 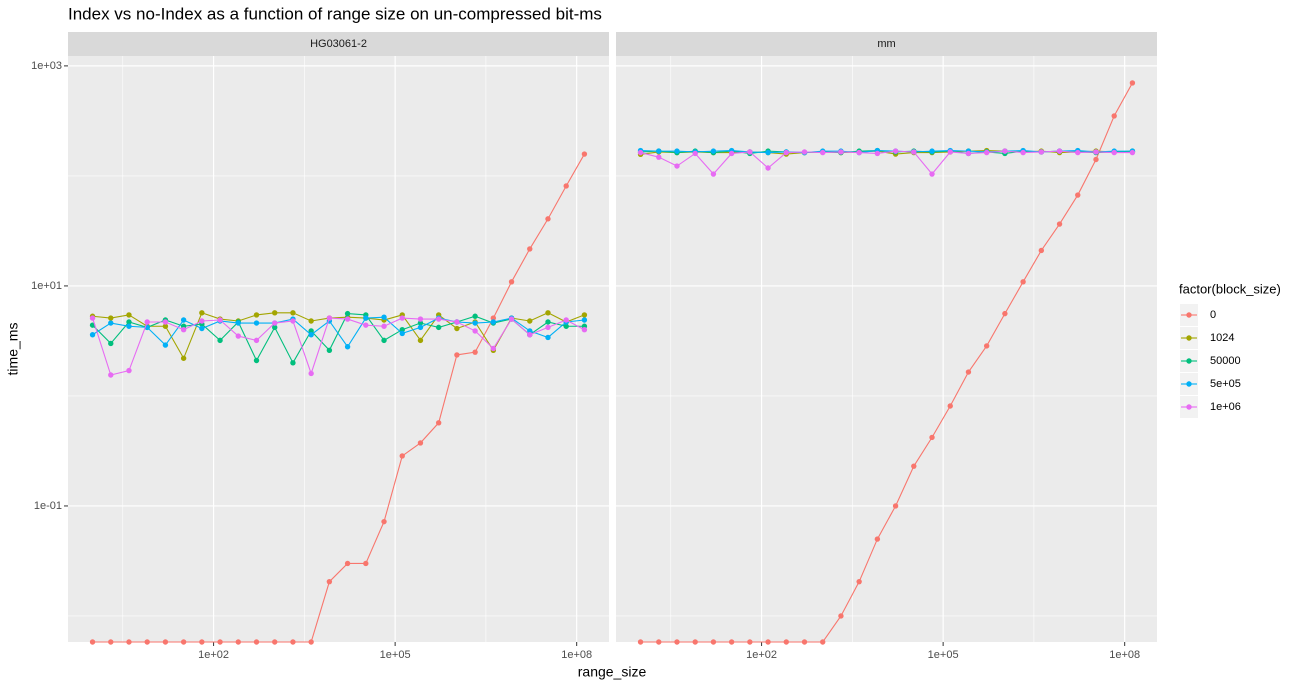 What do you see at coordinates (1225, 407) in the screenshot?
I see `legend-label: 1e+06` at bounding box center [1225, 407].